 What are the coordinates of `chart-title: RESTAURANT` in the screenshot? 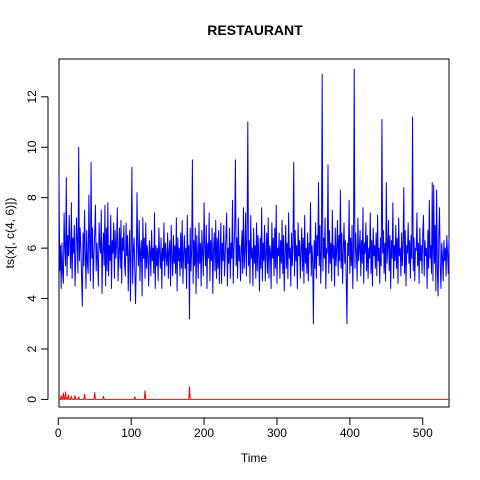 It's located at (255, 30).